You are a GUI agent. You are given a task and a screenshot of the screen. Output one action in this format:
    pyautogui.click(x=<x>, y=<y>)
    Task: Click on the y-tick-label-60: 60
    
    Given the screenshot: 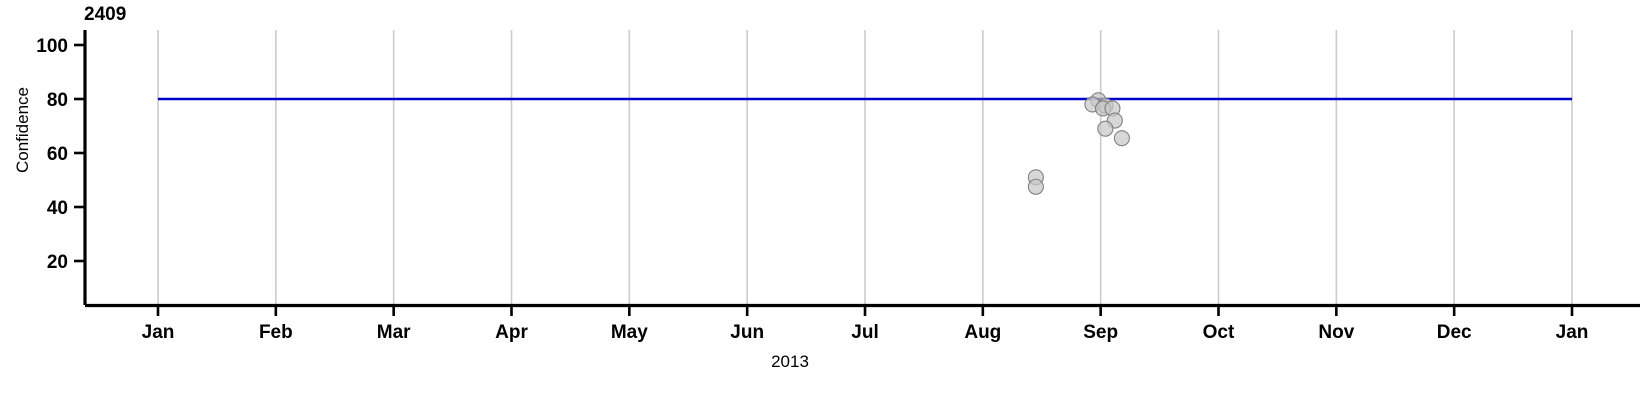 What is the action you would take?
    pyautogui.click(x=57, y=154)
    